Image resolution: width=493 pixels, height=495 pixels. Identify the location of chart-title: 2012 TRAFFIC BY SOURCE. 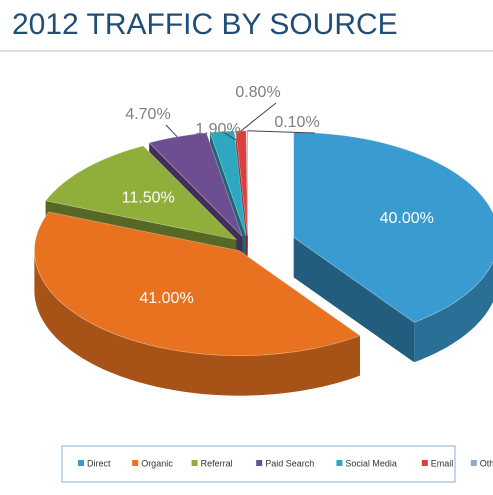
(205, 24).